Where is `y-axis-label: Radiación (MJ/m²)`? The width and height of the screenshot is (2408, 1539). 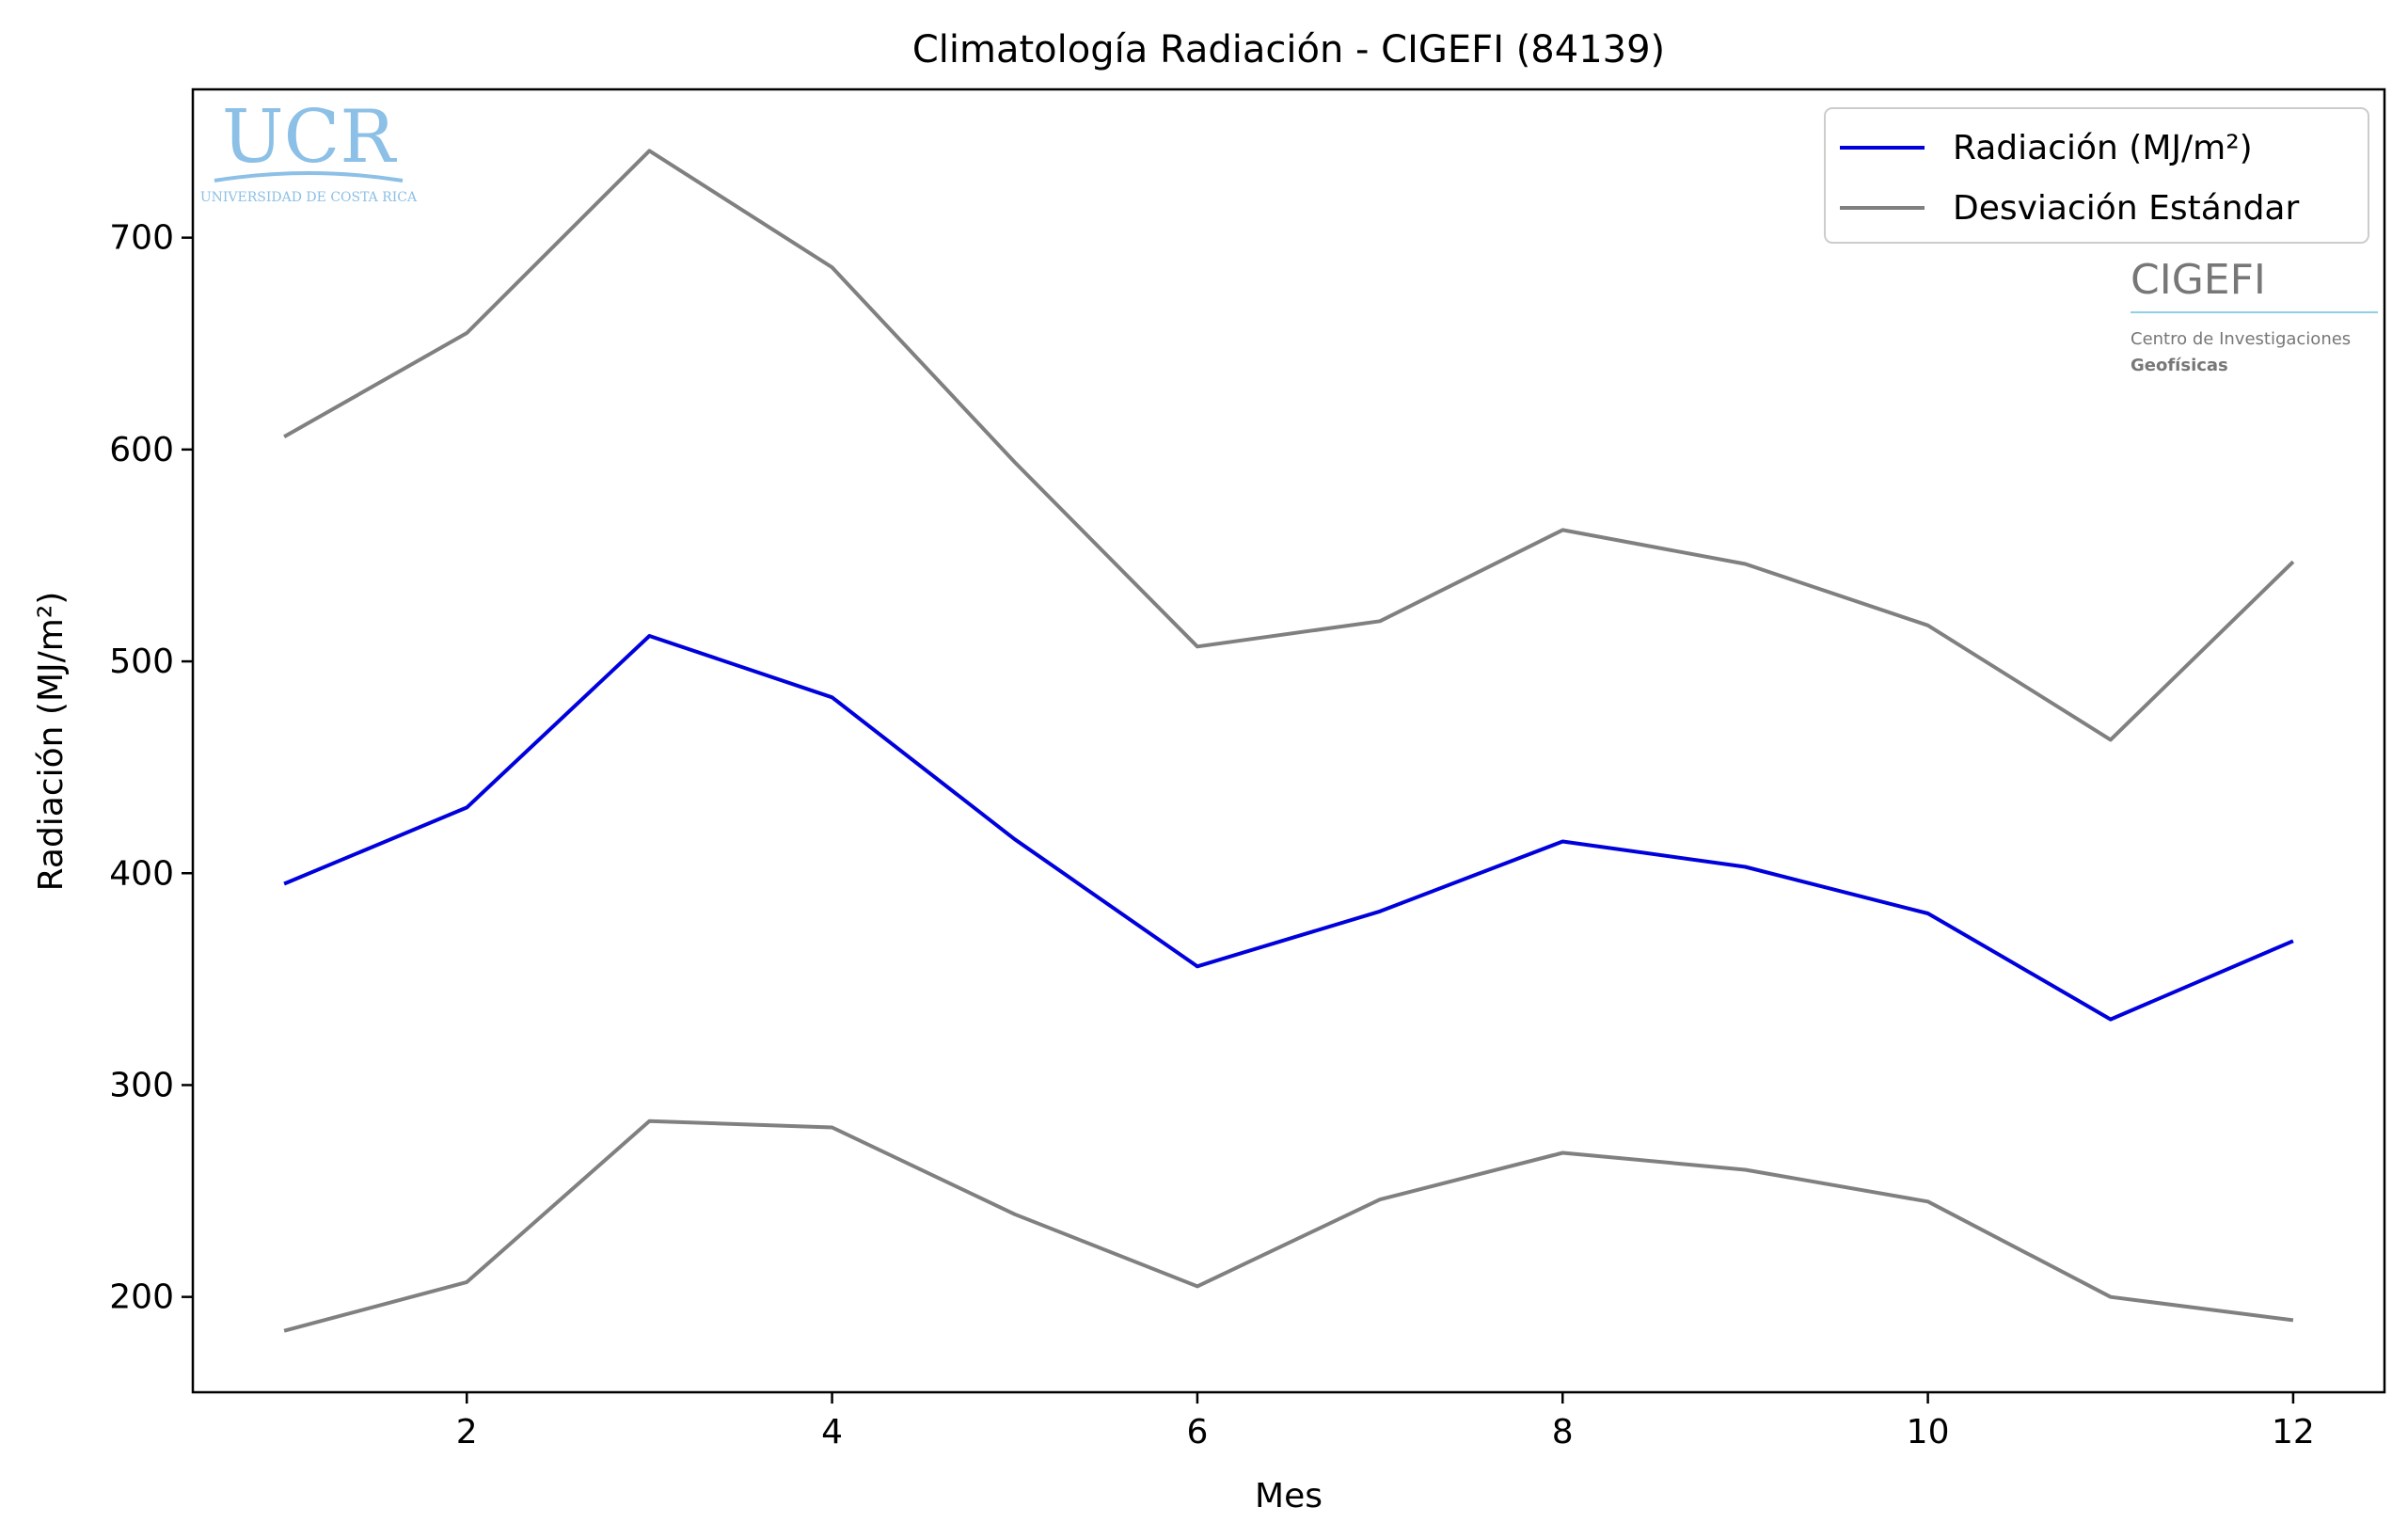 y-axis-label: Radiación (MJ/m²) is located at coordinates (52, 742).